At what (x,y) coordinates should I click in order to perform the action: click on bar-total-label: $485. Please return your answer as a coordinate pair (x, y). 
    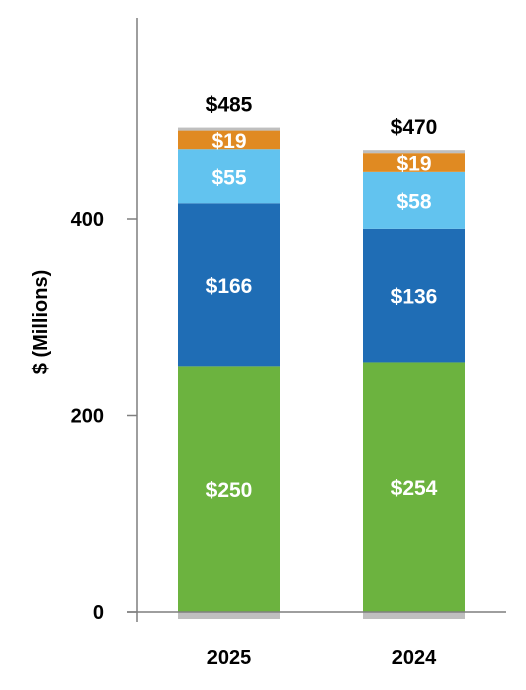
    Looking at the image, I should click on (229, 105).